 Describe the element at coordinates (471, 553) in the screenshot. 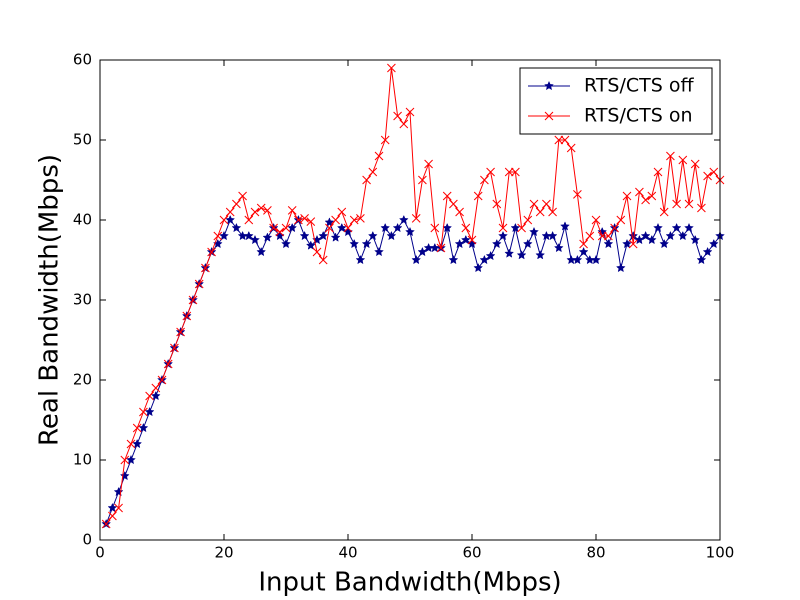

I see `x-tick-label: 60` at that location.